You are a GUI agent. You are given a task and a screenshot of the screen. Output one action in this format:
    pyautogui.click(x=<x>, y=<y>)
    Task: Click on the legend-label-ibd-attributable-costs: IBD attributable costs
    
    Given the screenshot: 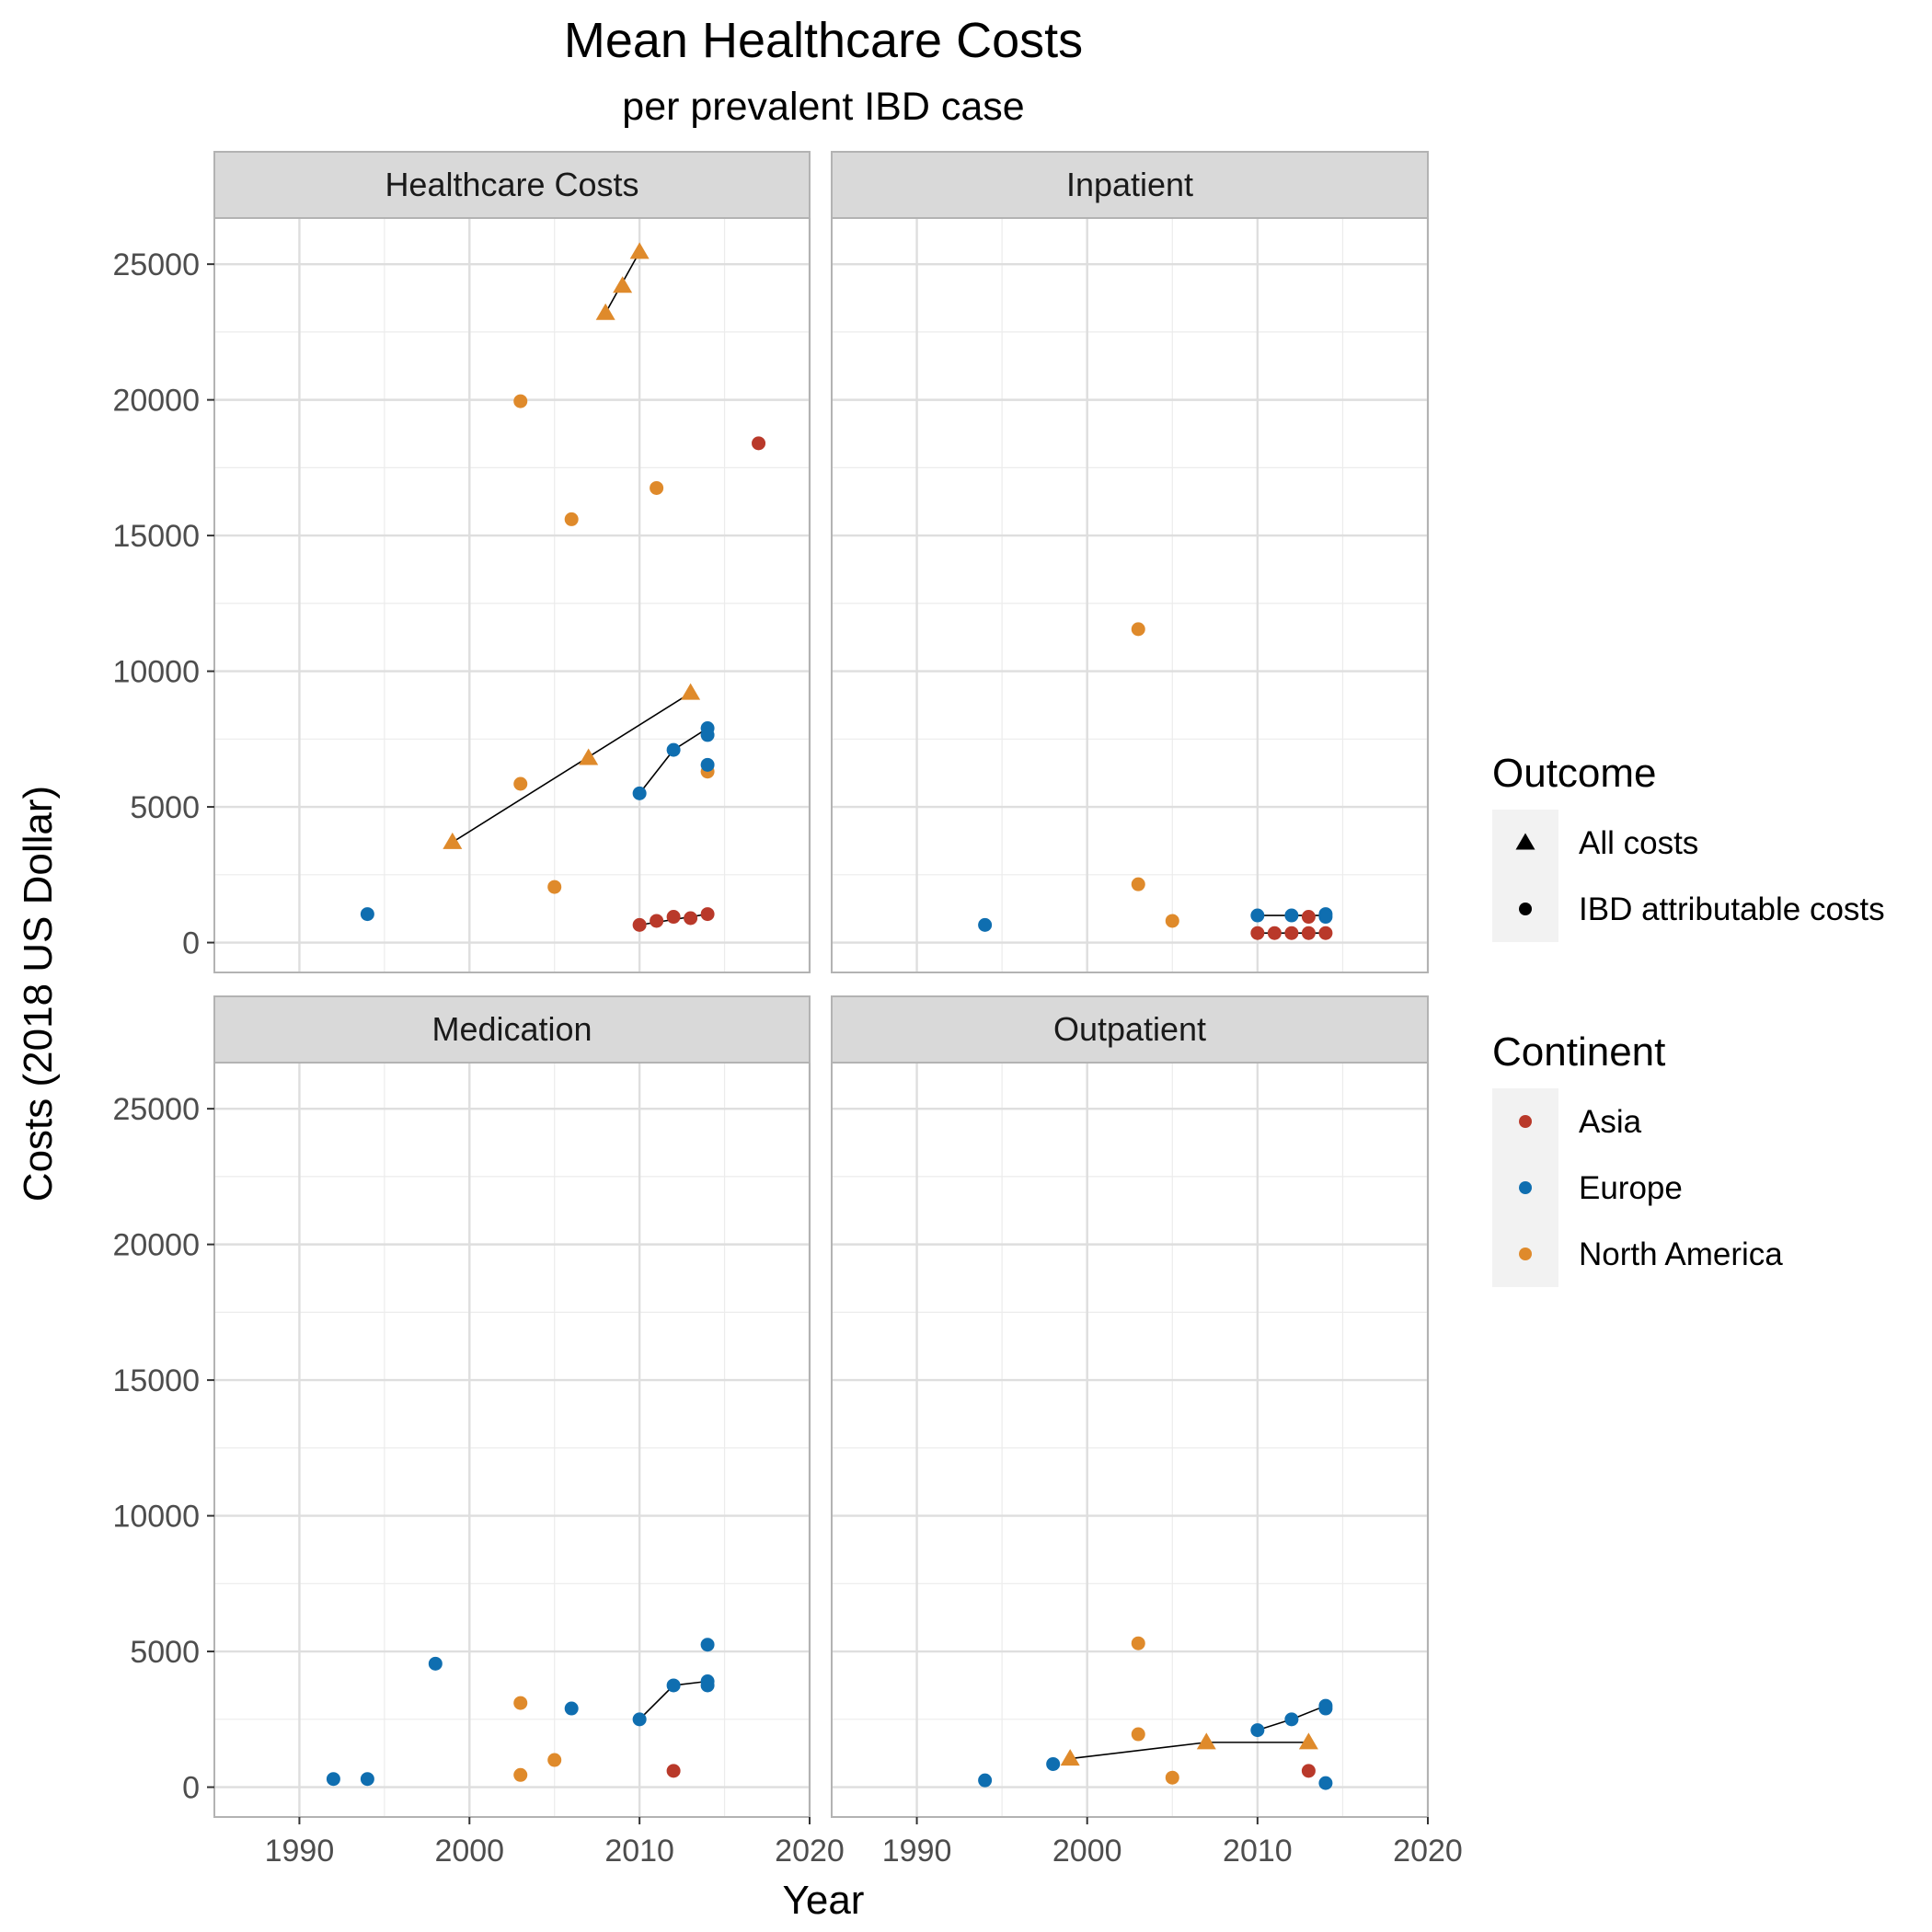 What is the action you would take?
    pyautogui.click(x=1732, y=909)
    